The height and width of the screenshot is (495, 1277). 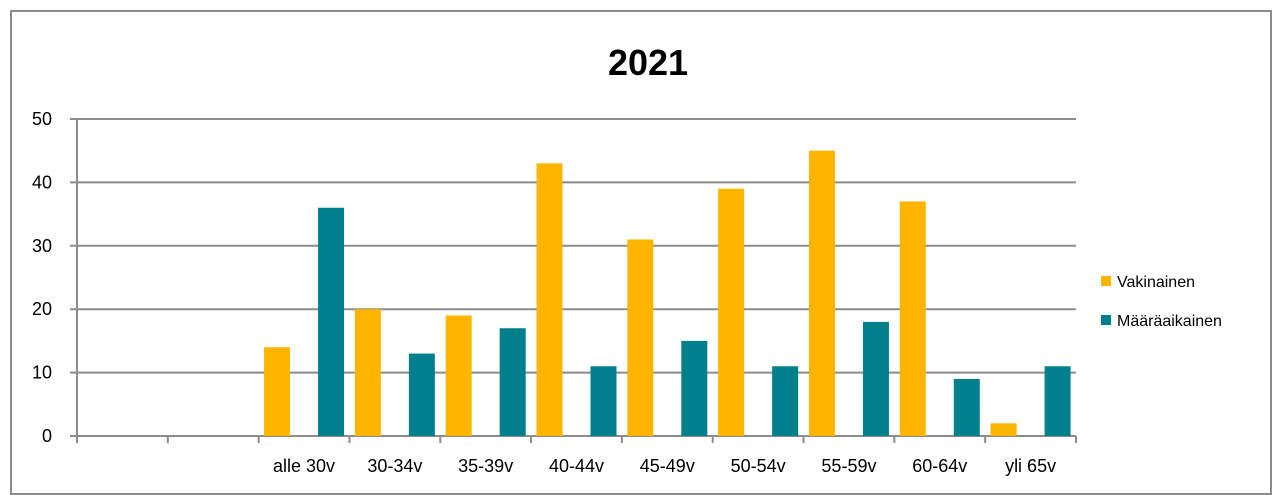 What do you see at coordinates (42, 246) in the screenshot?
I see `y-tick-label: 30` at bounding box center [42, 246].